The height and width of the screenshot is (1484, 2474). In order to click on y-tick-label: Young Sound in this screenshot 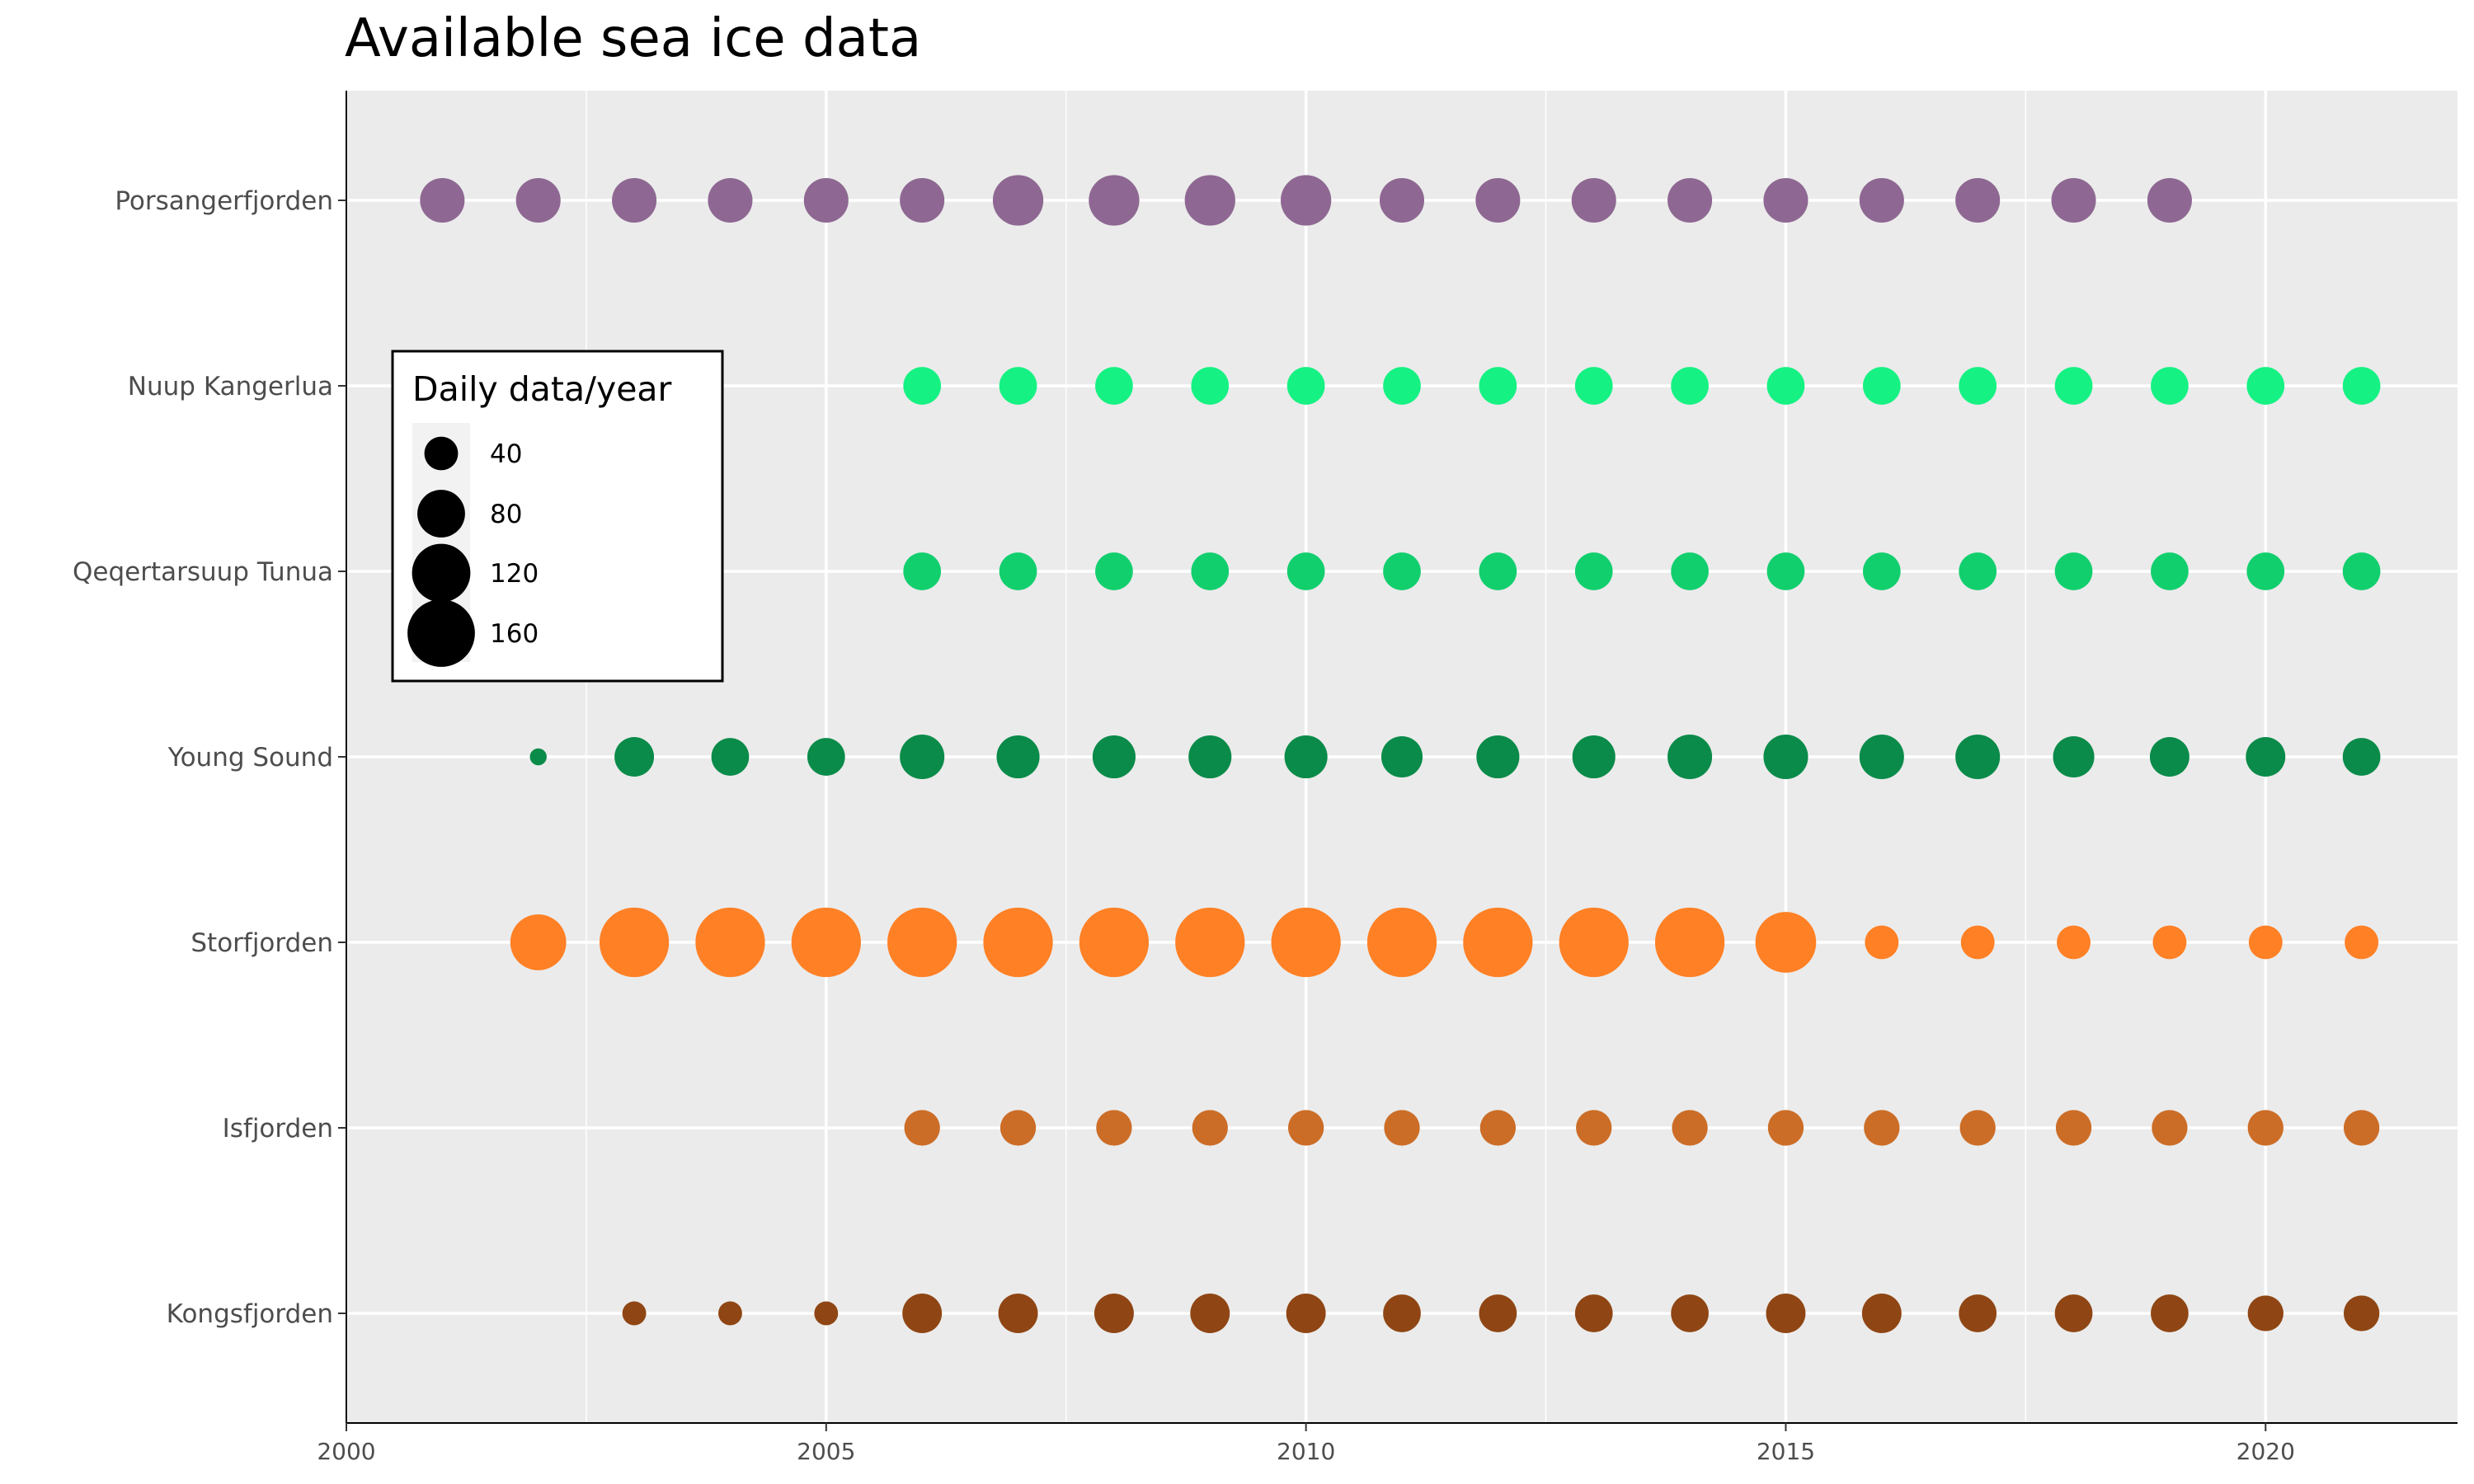, I will do `click(250, 758)`.